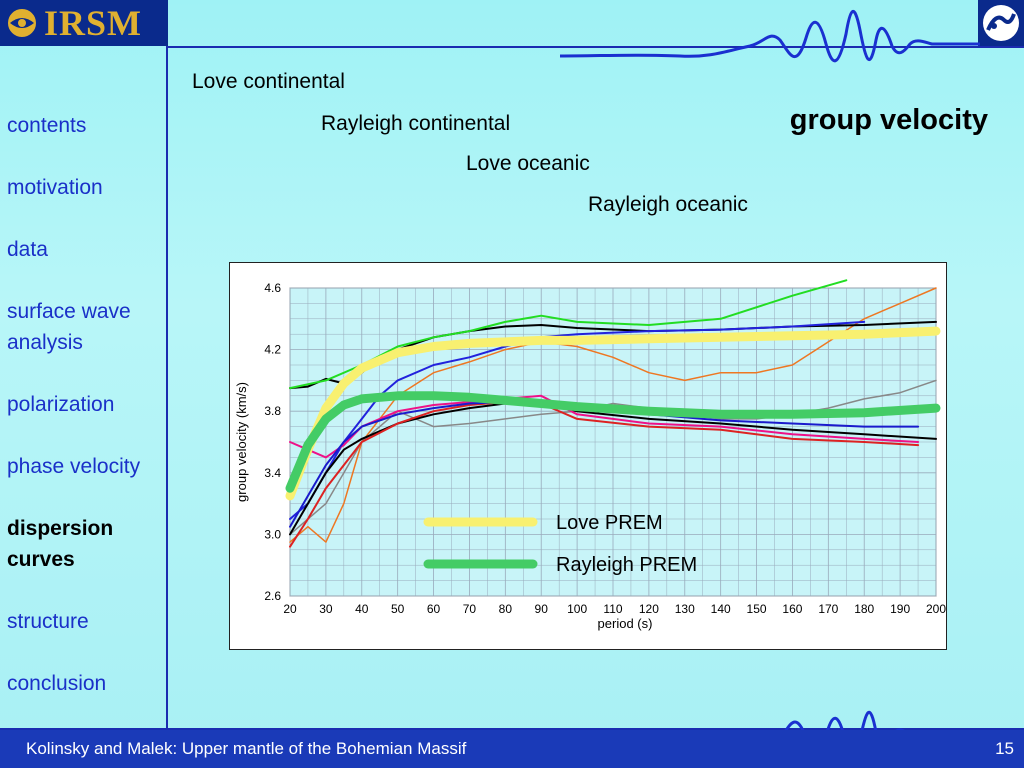 The image size is (1024, 768). I want to click on footer, so click(512, 749).